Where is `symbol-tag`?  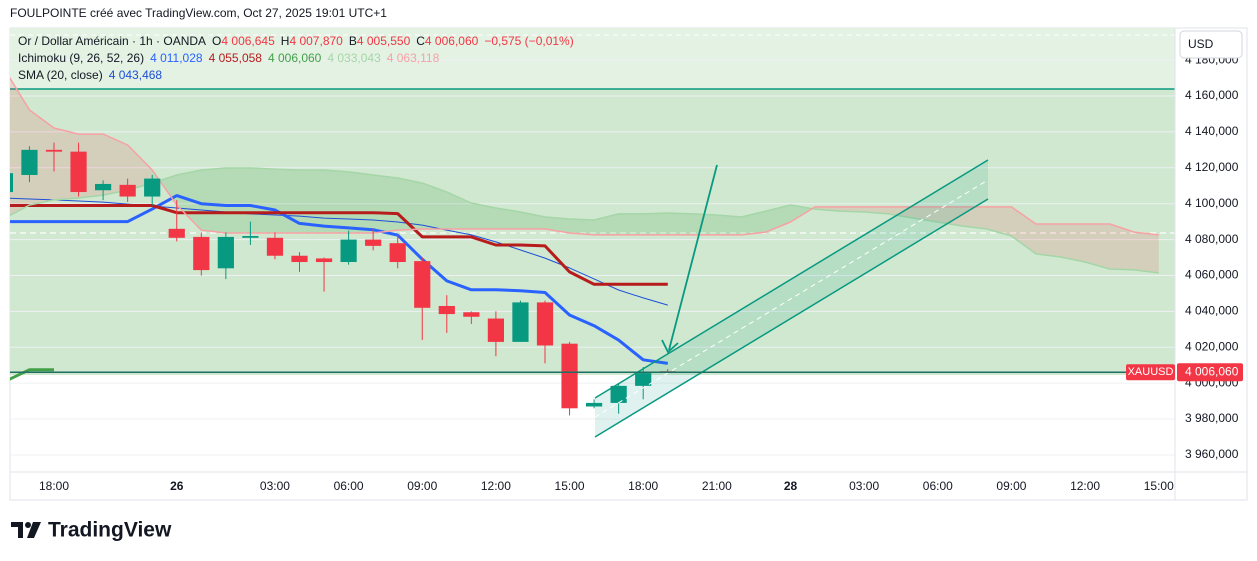 symbol-tag is located at coordinates (1150, 372).